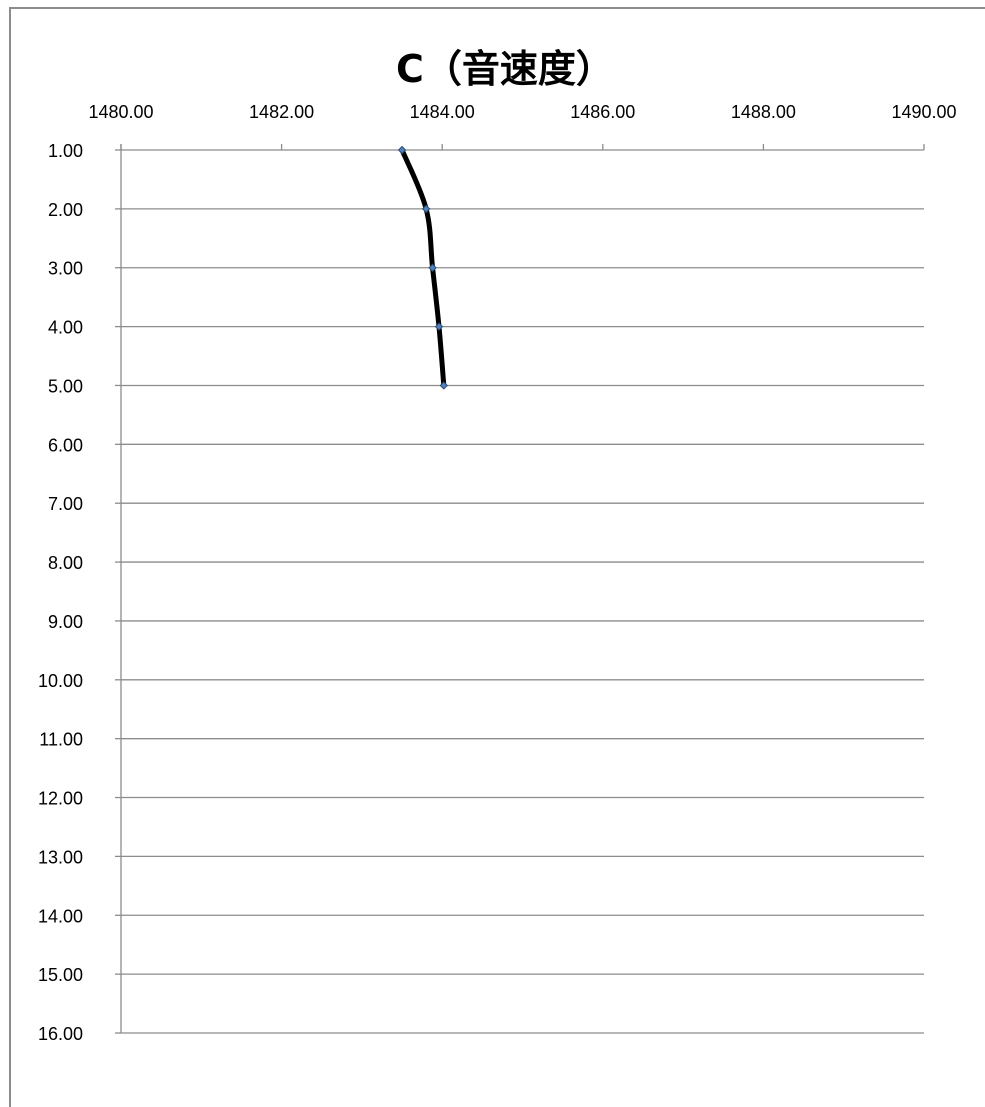  Describe the element at coordinates (60, 975) in the screenshot. I see `y-tick-label: 15.00` at that location.